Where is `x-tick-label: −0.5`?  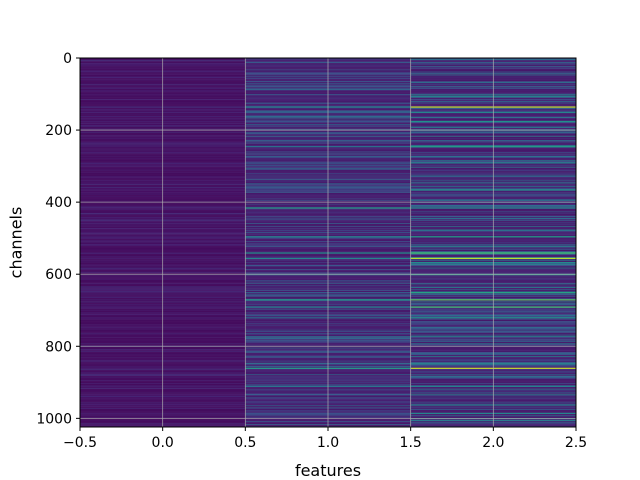 x-tick-label: −0.5 is located at coordinates (80, 443).